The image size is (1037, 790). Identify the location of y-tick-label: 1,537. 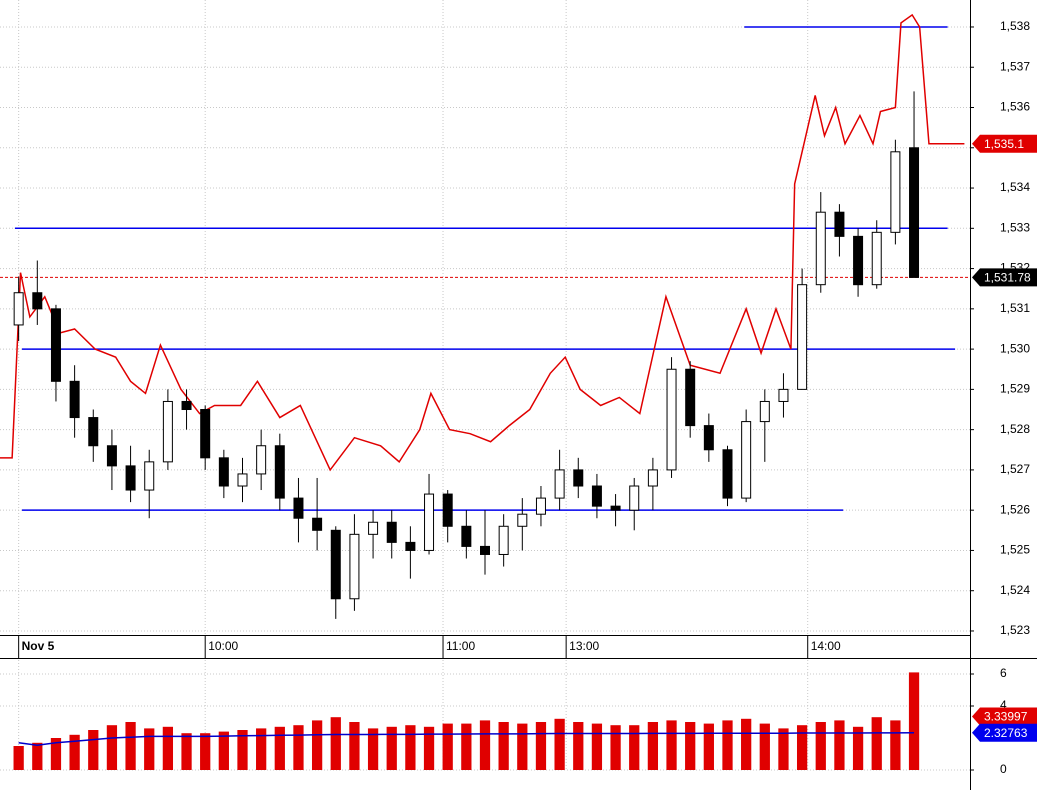
(1015, 66).